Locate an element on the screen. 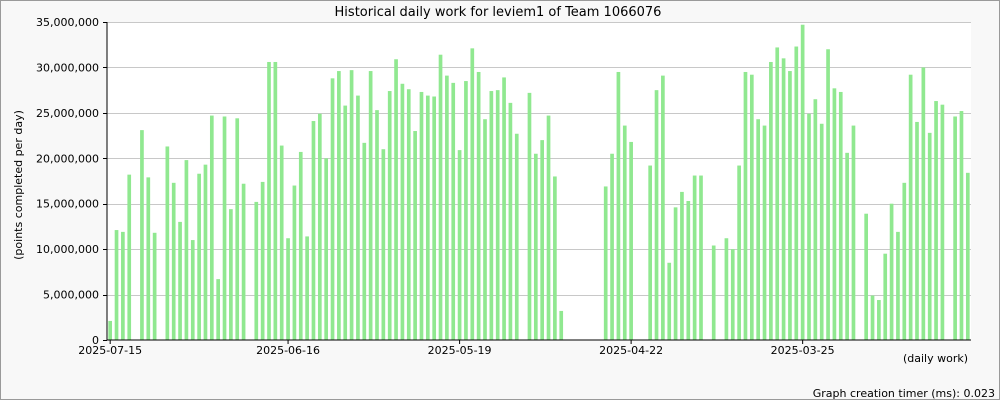 This screenshot has width=1000, height=400. x-tick-label: 2025-05-19 is located at coordinates (460, 350).